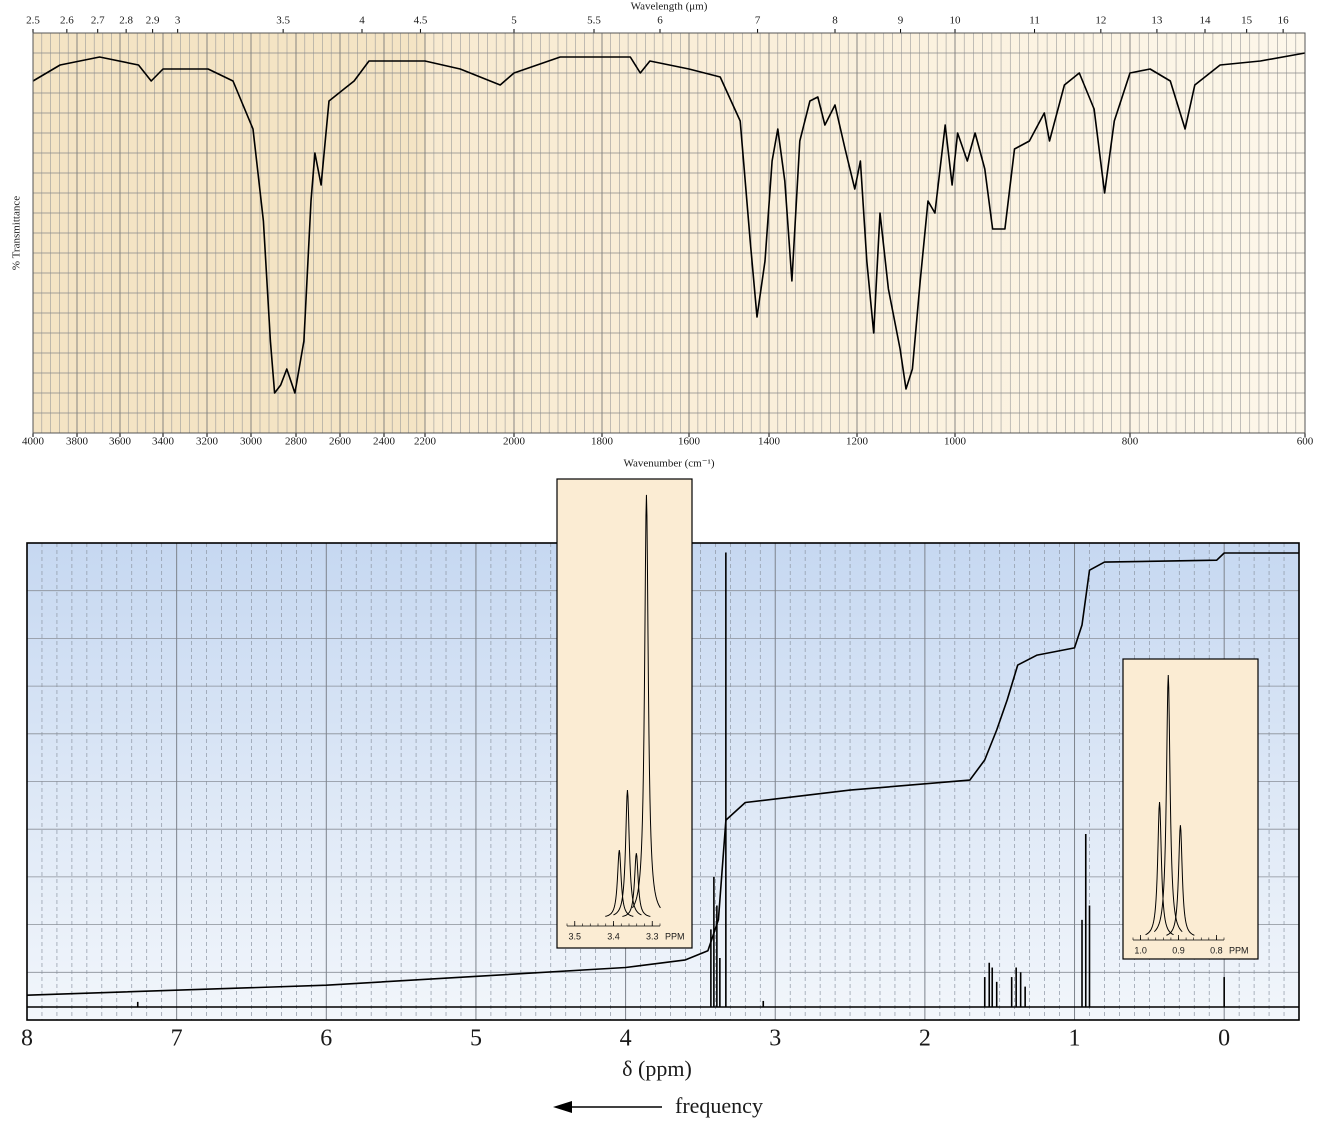 The width and height of the screenshot is (1326, 1137). I want to click on x-tick-label: 3400, so click(163, 442).